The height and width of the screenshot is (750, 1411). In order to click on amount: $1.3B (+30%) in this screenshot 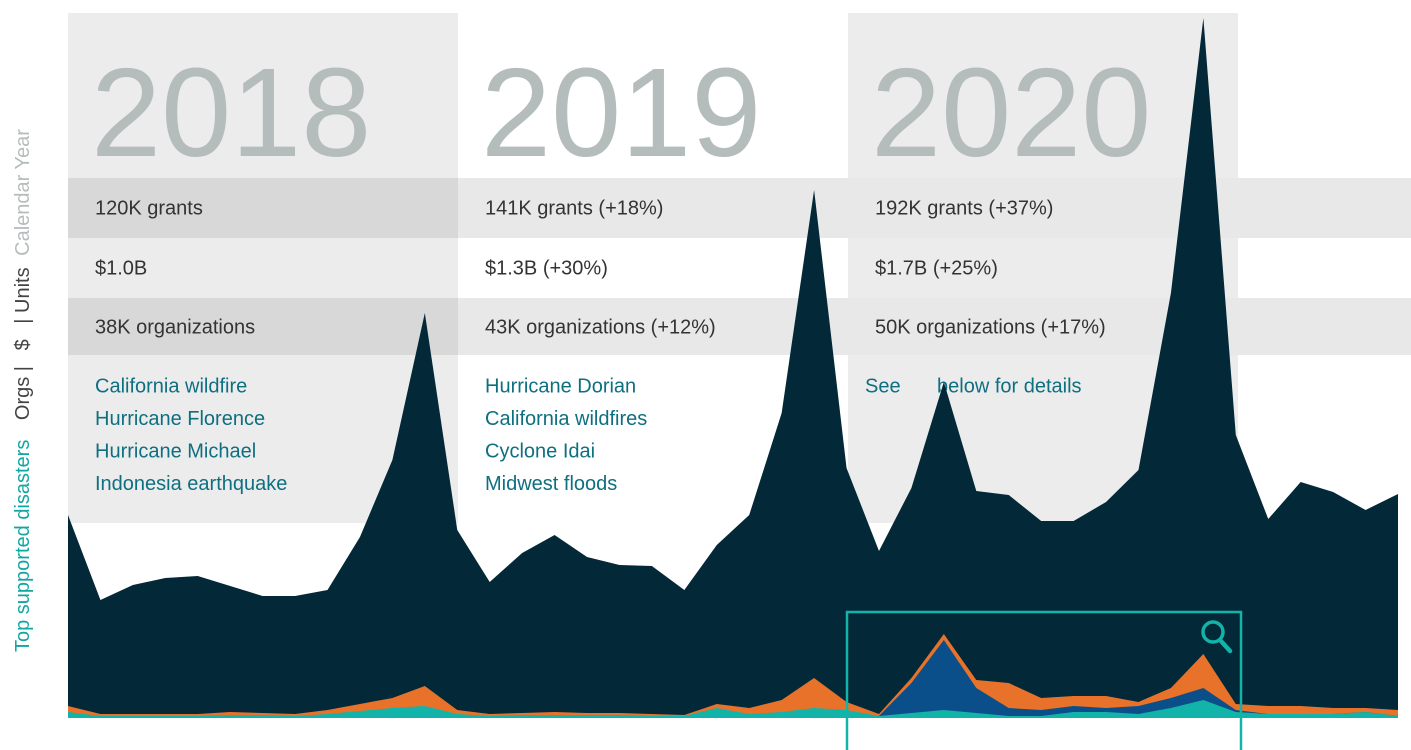, I will do `click(546, 268)`.